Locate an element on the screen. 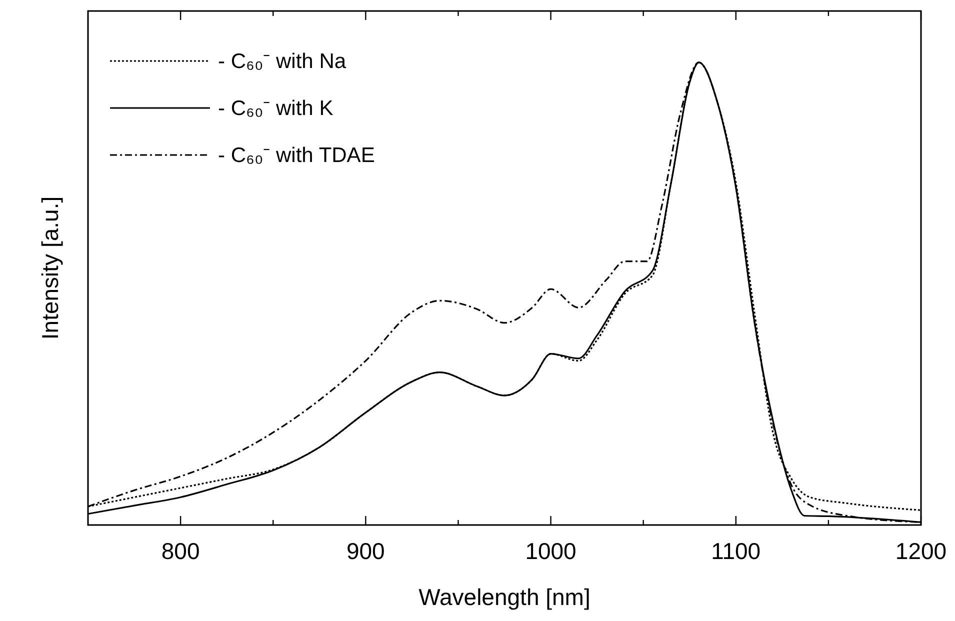 The image size is (955, 621). x-tick-label: 800 is located at coordinates (180, 551).